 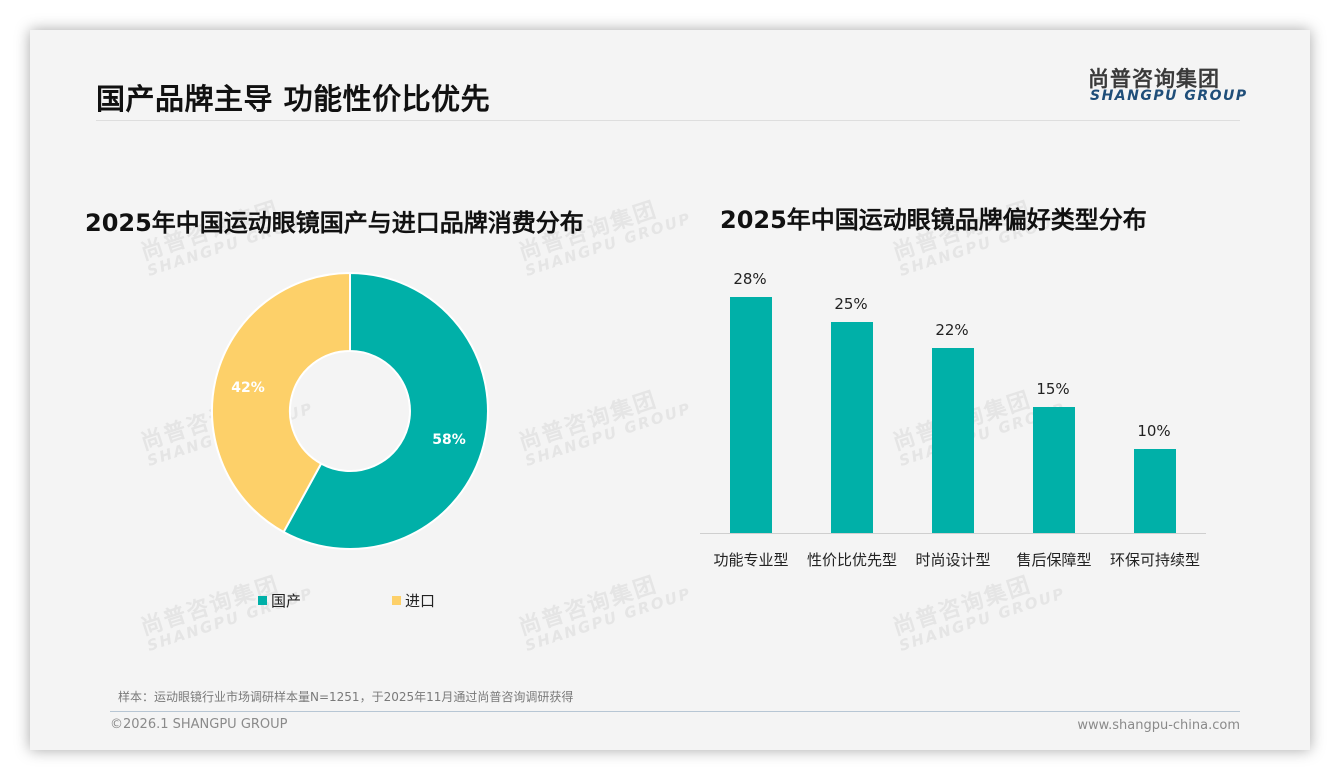 What do you see at coordinates (1154, 560) in the screenshot?
I see `bar-category-label: 环保可持续型` at bounding box center [1154, 560].